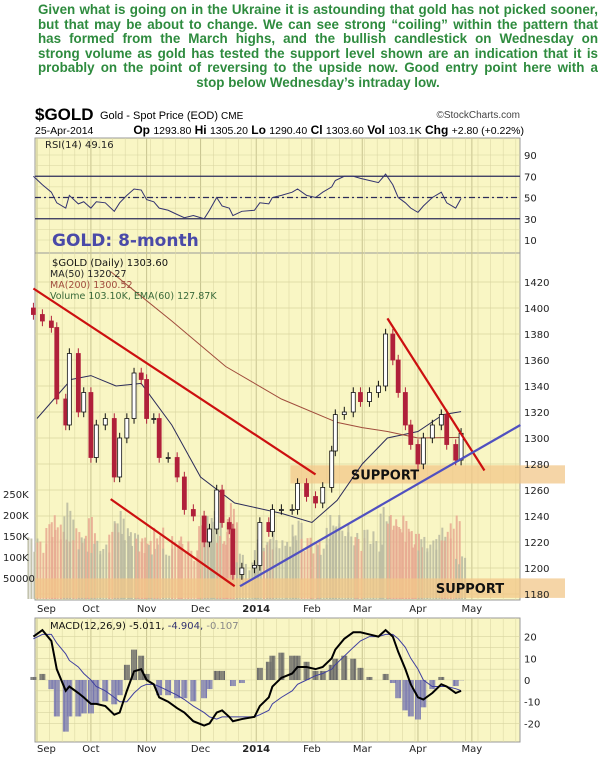 This screenshot has width=605, height=758. What do you see at coordinates (19, 579) in the screenshot?
I see `volume-tick-label: 50000` at bounding box center [19, 579].